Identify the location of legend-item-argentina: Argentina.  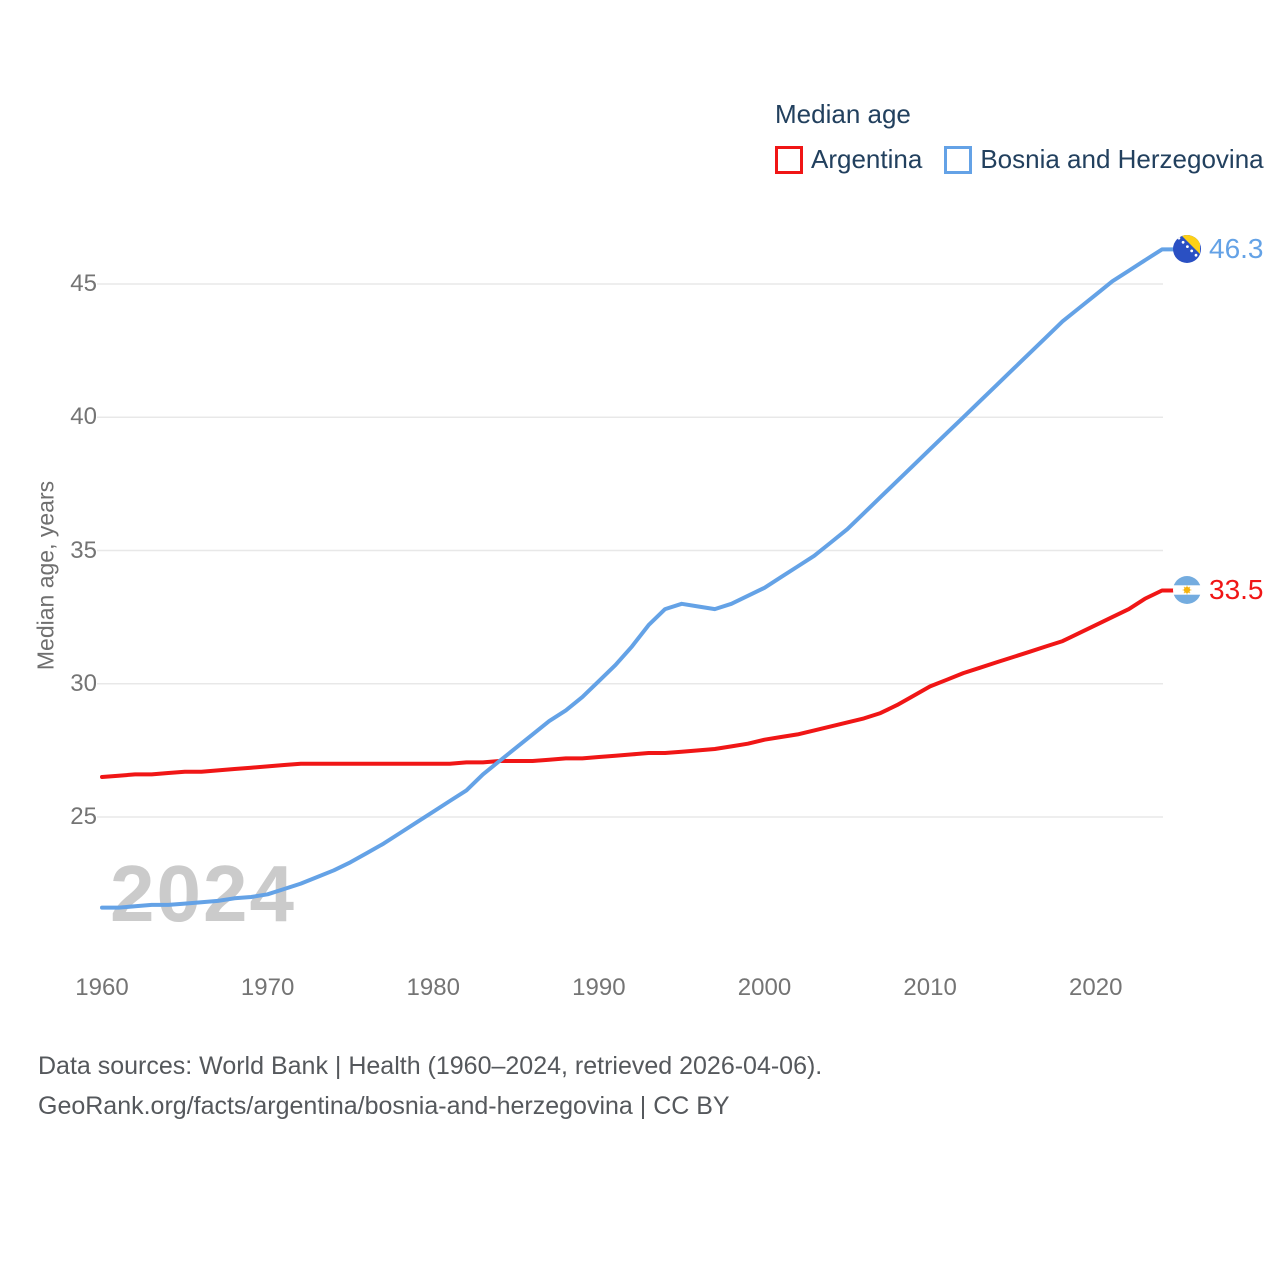
(848, 159).